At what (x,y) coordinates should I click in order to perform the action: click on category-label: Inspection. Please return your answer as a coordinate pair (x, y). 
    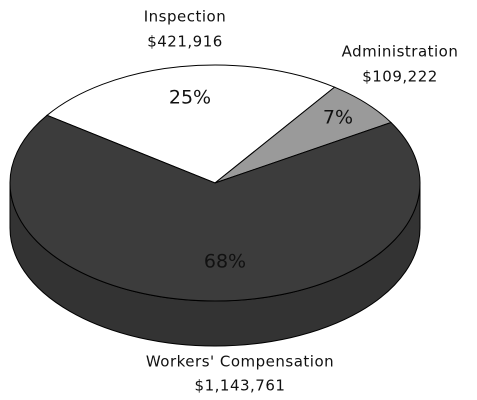
    Looking at the image, I should click on (185, 17).